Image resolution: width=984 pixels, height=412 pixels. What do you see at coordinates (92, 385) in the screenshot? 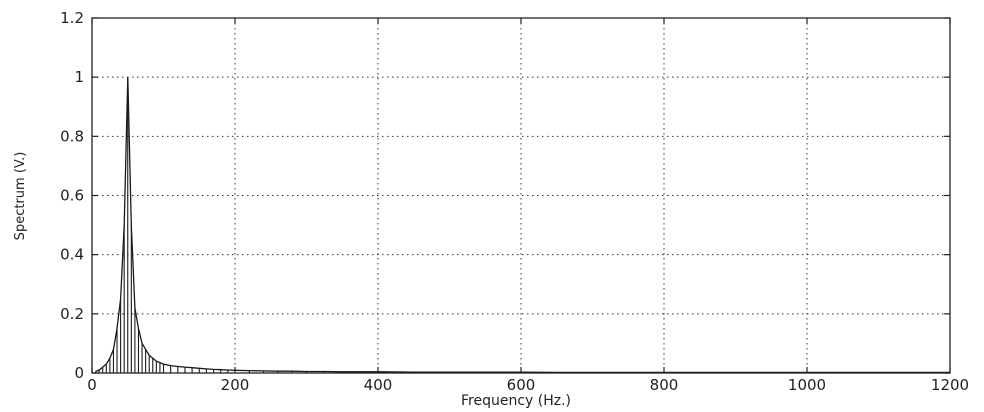
I see `x-tick-label: 0` at bounding box center [92, 385].